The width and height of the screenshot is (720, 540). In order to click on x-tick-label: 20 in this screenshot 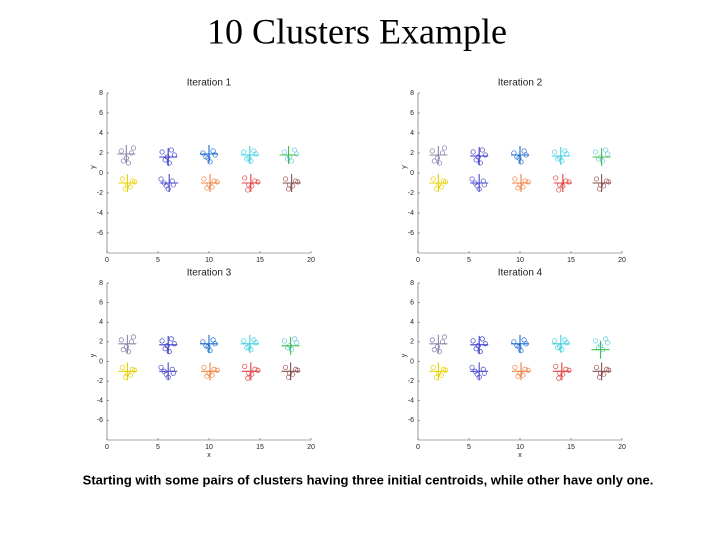, I will do `click(622, 260)`.